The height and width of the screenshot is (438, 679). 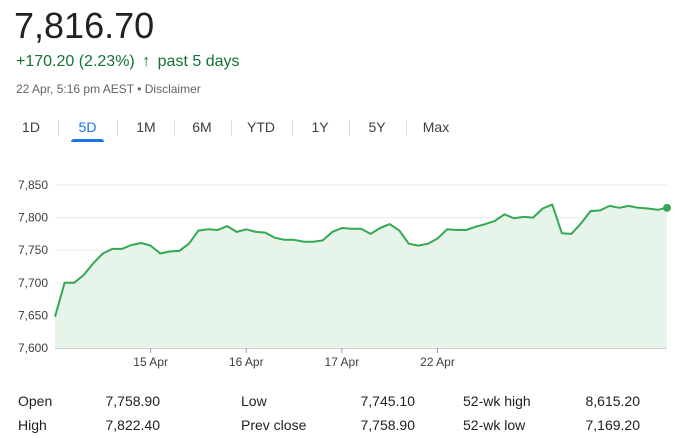 I want to click on stat-value-52wk-high: 8,615.20, so click(x=613, y=401).